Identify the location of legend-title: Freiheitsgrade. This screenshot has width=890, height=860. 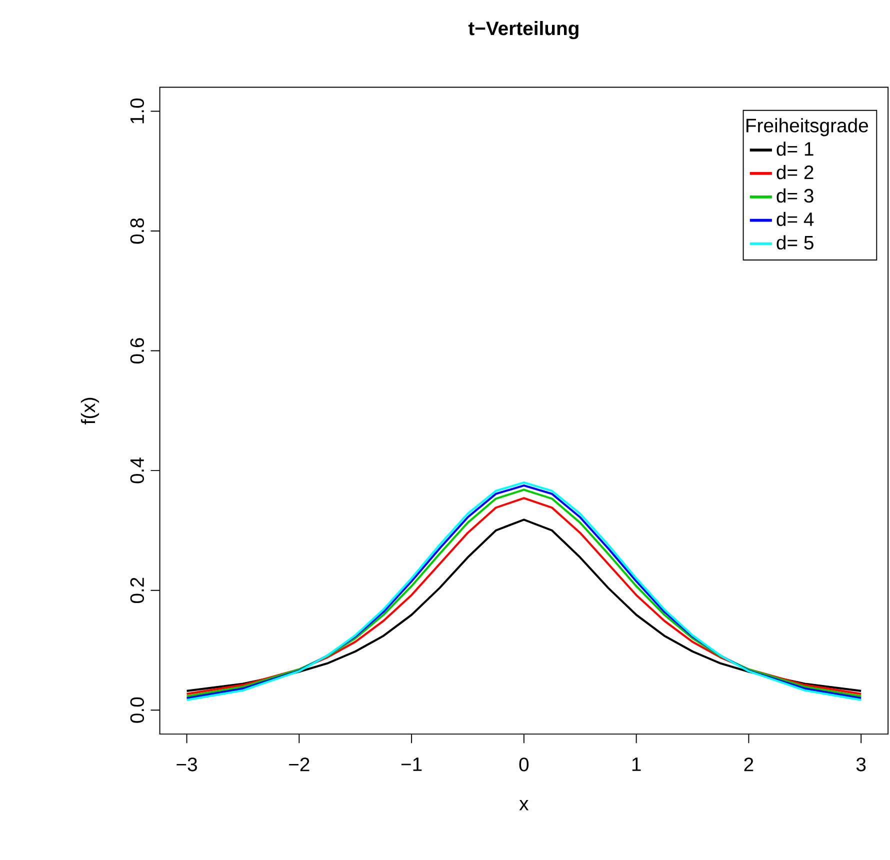
(807, 127).